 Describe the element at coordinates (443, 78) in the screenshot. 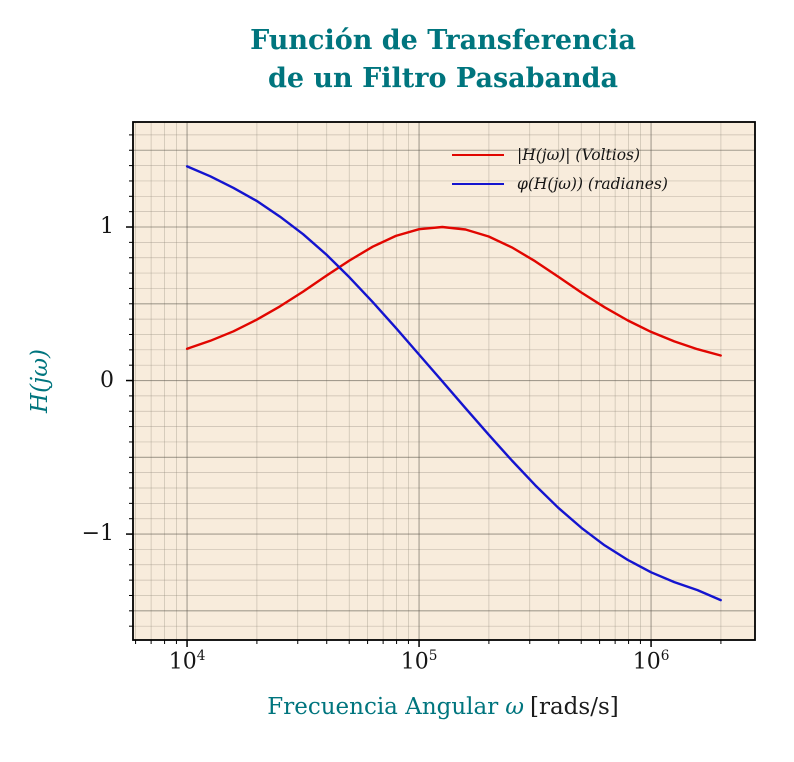

I see `chart-title-line2: de un Filtro Pasabanda` at that location.